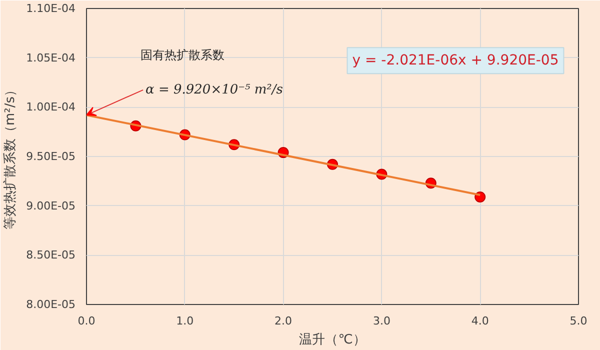 The image size is (600, 350). What do you see at coordinates (283, 321) in the screenshot?
I see `x-tick-label: 2.0` at bounding box center [283, 321].